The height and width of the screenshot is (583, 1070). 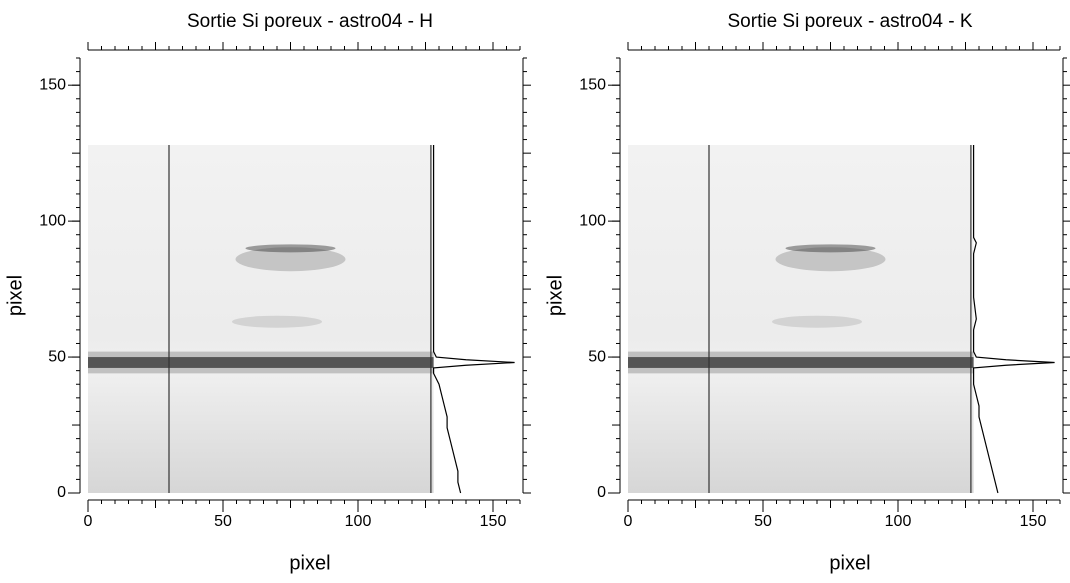 What do you see at coordinates (850, 21) in the screenshot?
I see `chart-title: Sortie Si poreux - astro04 - K` at bounding box center [850, 21].